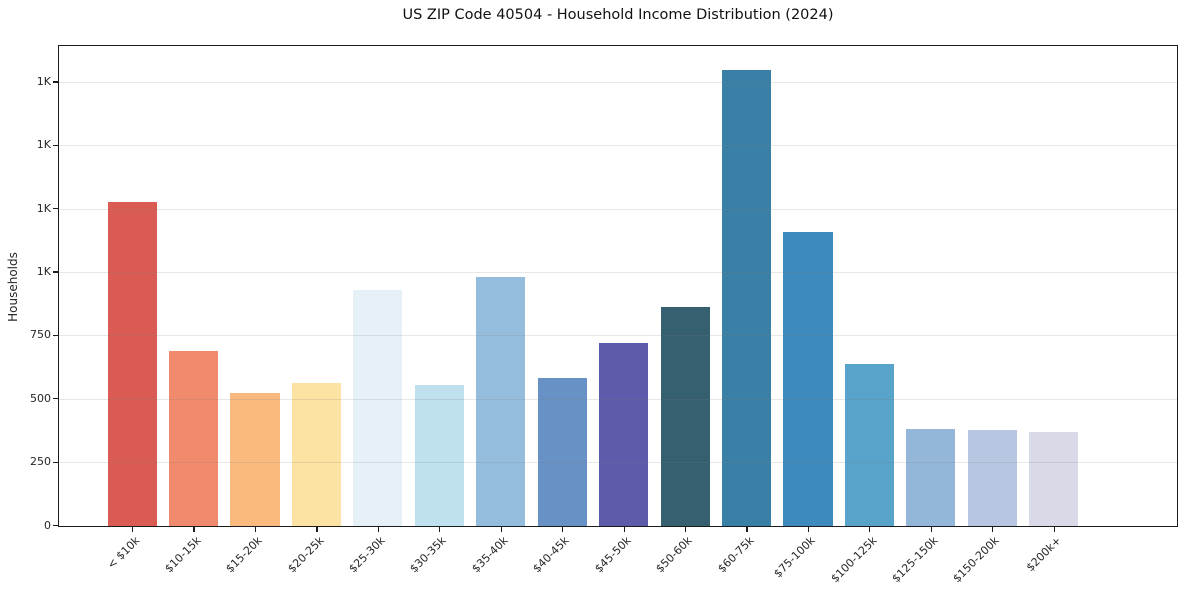  I want to click on y-tick-label: 500, so click(40, 398).